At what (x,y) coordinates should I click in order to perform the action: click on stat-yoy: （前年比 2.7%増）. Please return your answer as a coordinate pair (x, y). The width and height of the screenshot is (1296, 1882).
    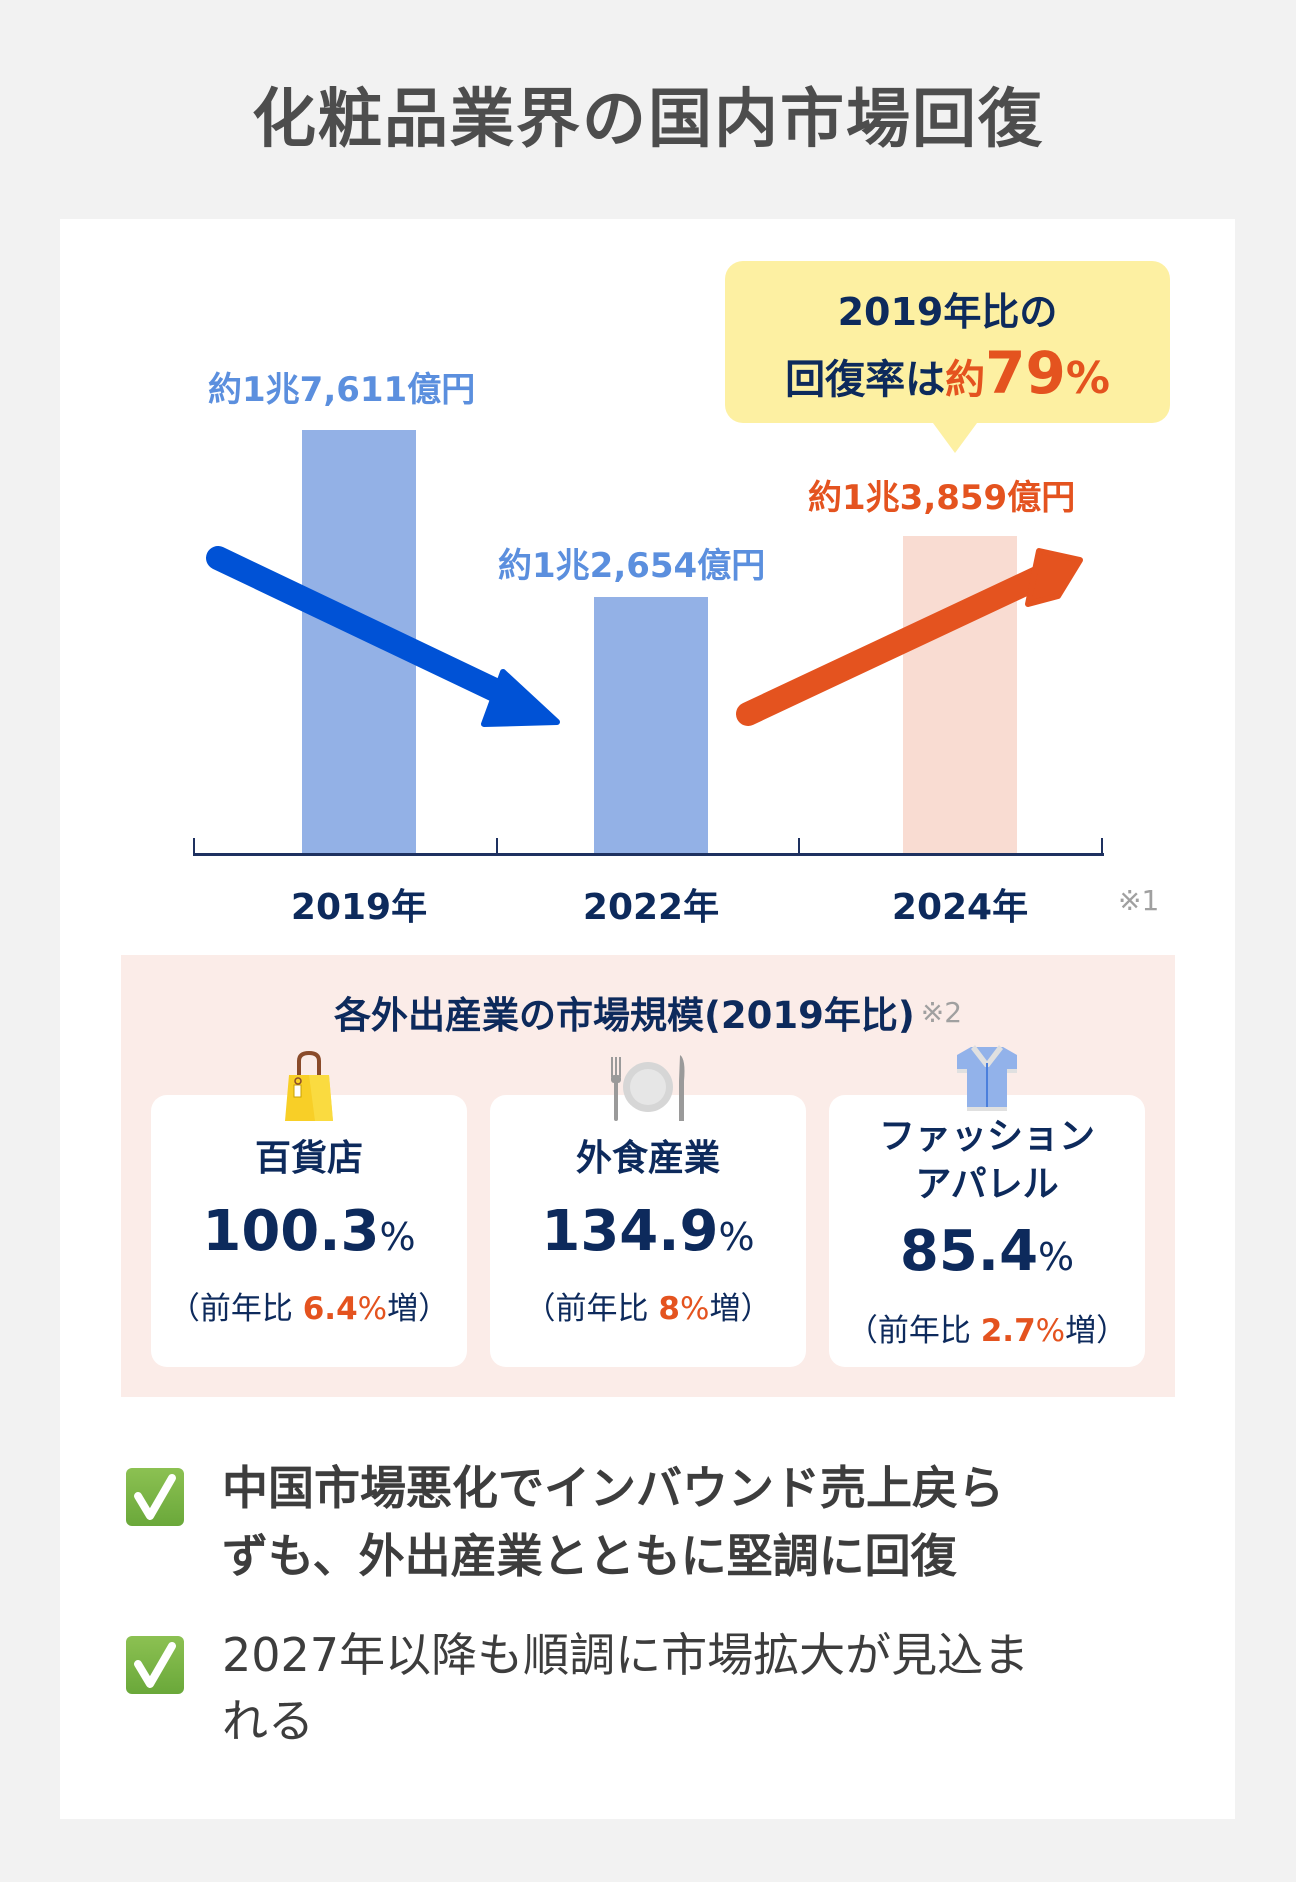
    Looking at the image, I should click on (987, 1327).